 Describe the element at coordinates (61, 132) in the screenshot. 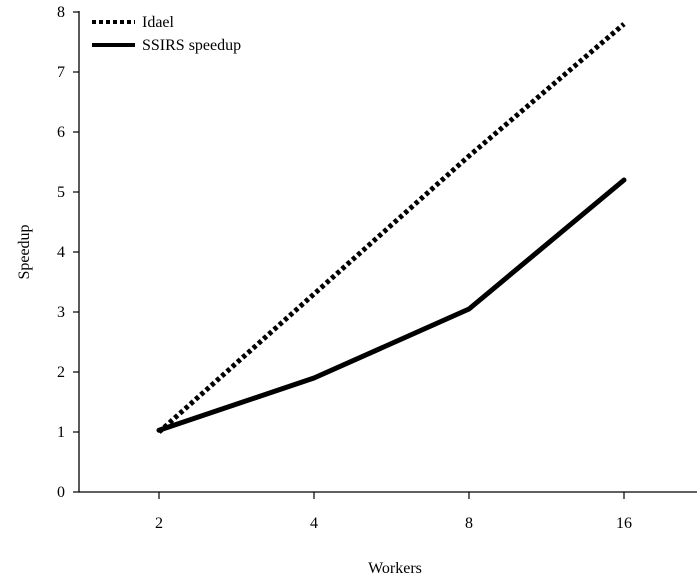

I see `y-tick-label-6: 6` at that location.